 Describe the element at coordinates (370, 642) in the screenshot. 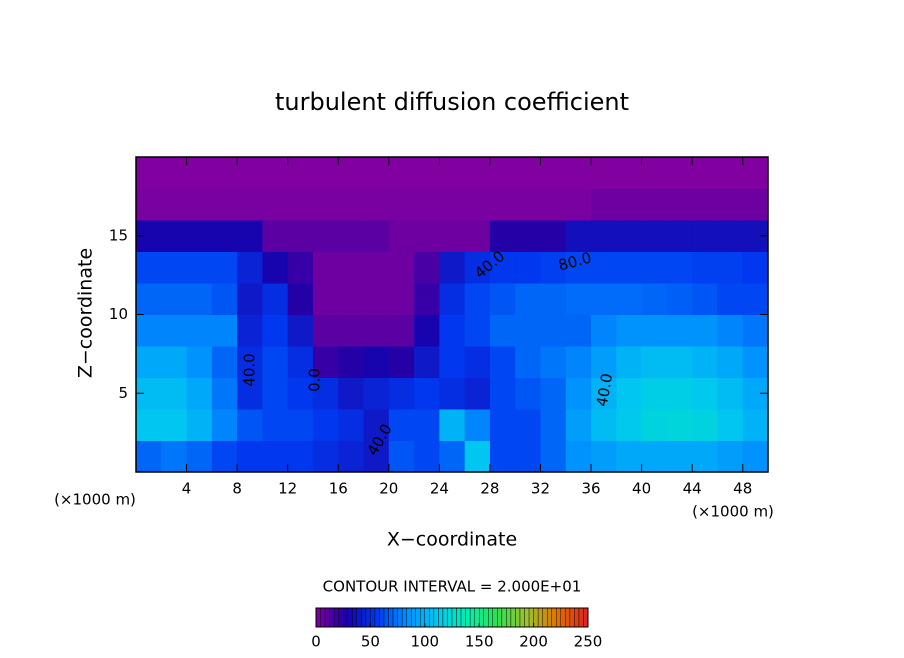

I see `colorbar-tick-label: 50` at that location.